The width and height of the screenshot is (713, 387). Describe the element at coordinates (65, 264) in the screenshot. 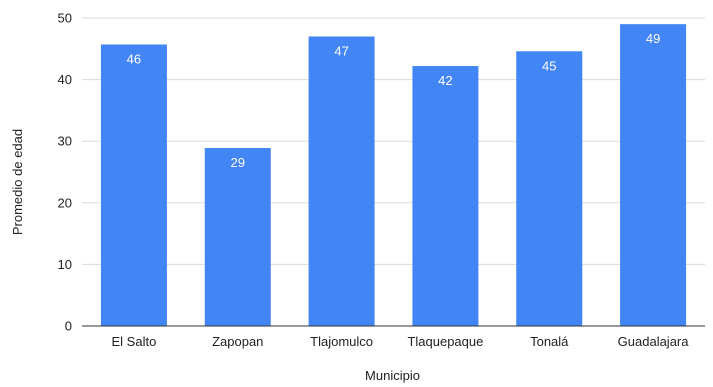

I see `y-tick-label: 10` at that location.